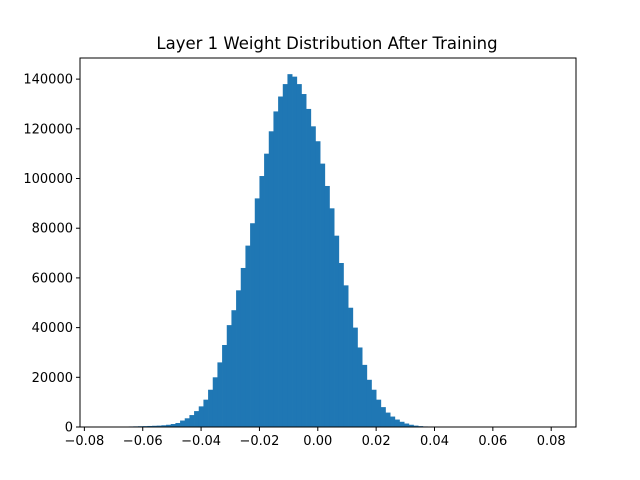  I want to click on x-tick-label: −0.04, so click(201, 441).